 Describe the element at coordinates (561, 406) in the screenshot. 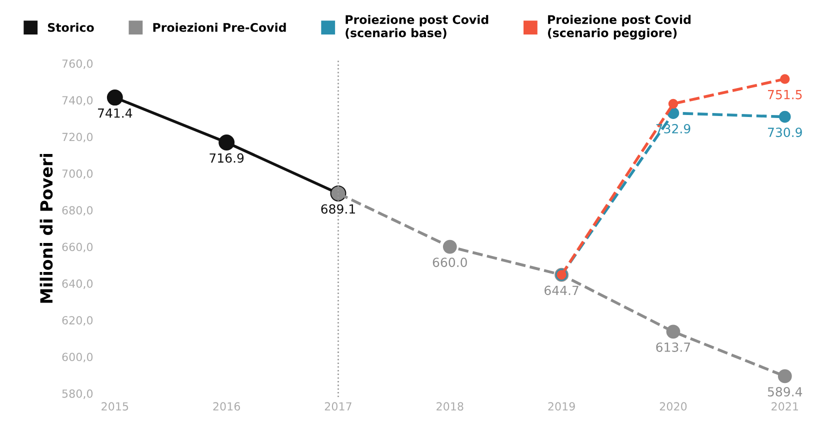

I see `x-tick-label: 2019` at that location.